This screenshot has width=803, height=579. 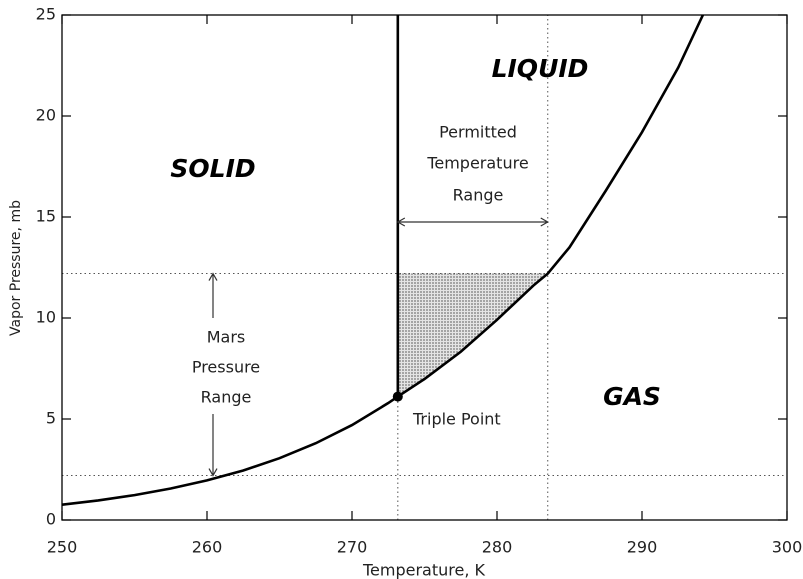 I want to click on range-label: Temperature, so click(x=477, y=163).